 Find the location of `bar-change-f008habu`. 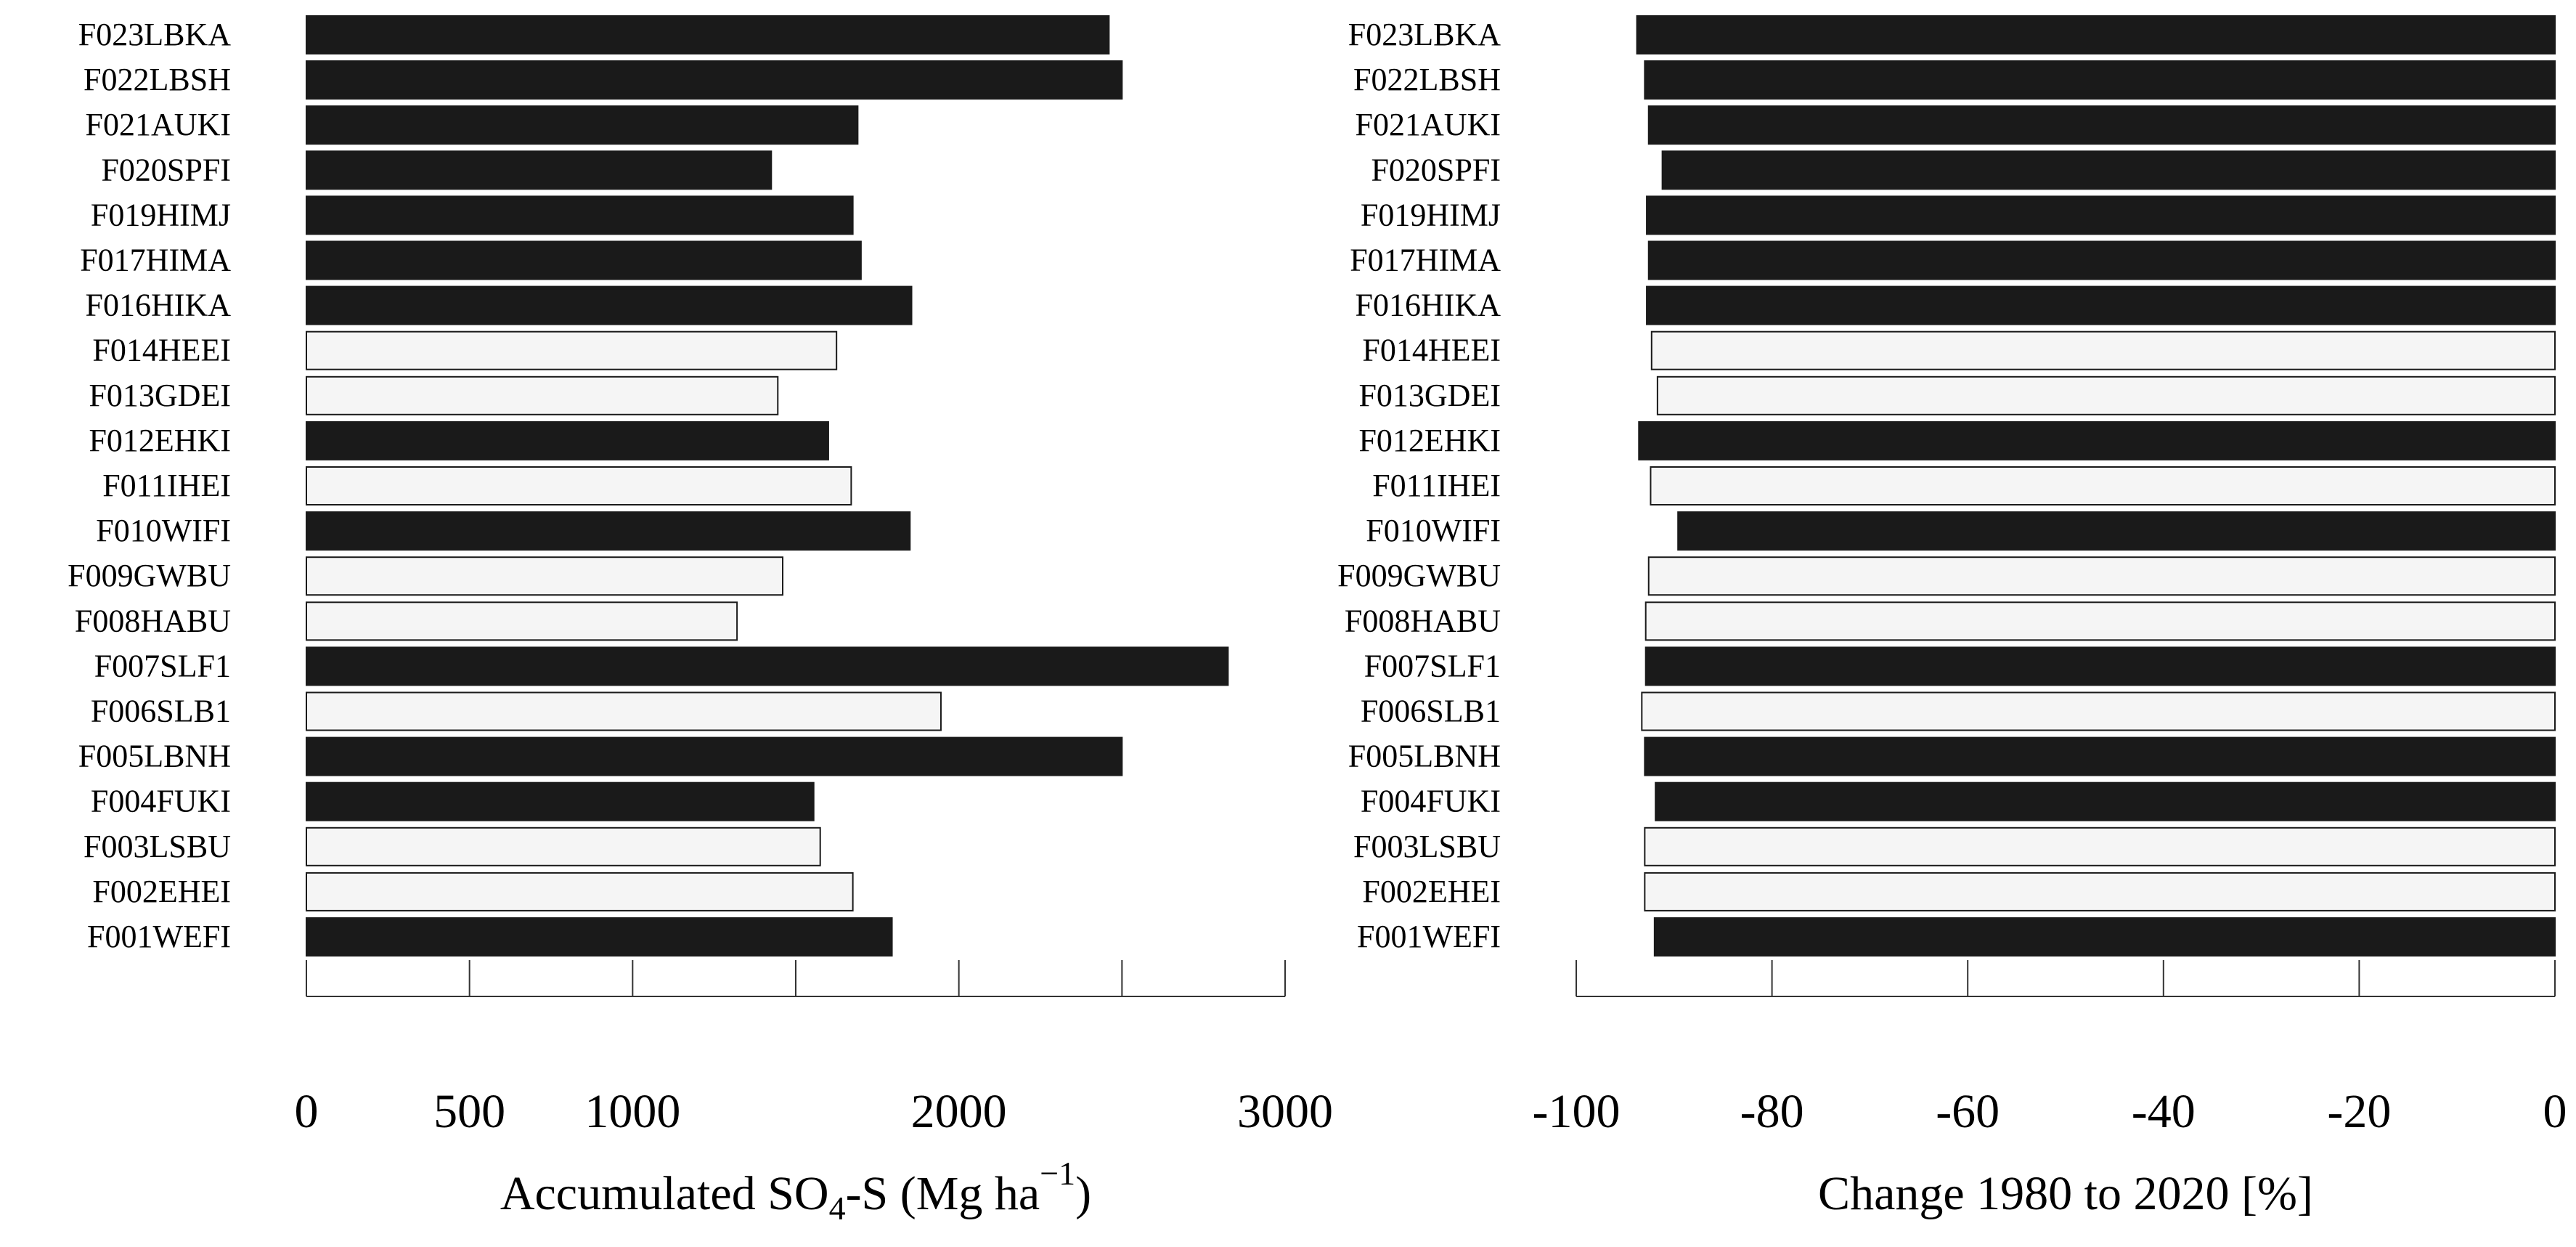

bar-change-f008habu is located at coordinates (2100, 621).